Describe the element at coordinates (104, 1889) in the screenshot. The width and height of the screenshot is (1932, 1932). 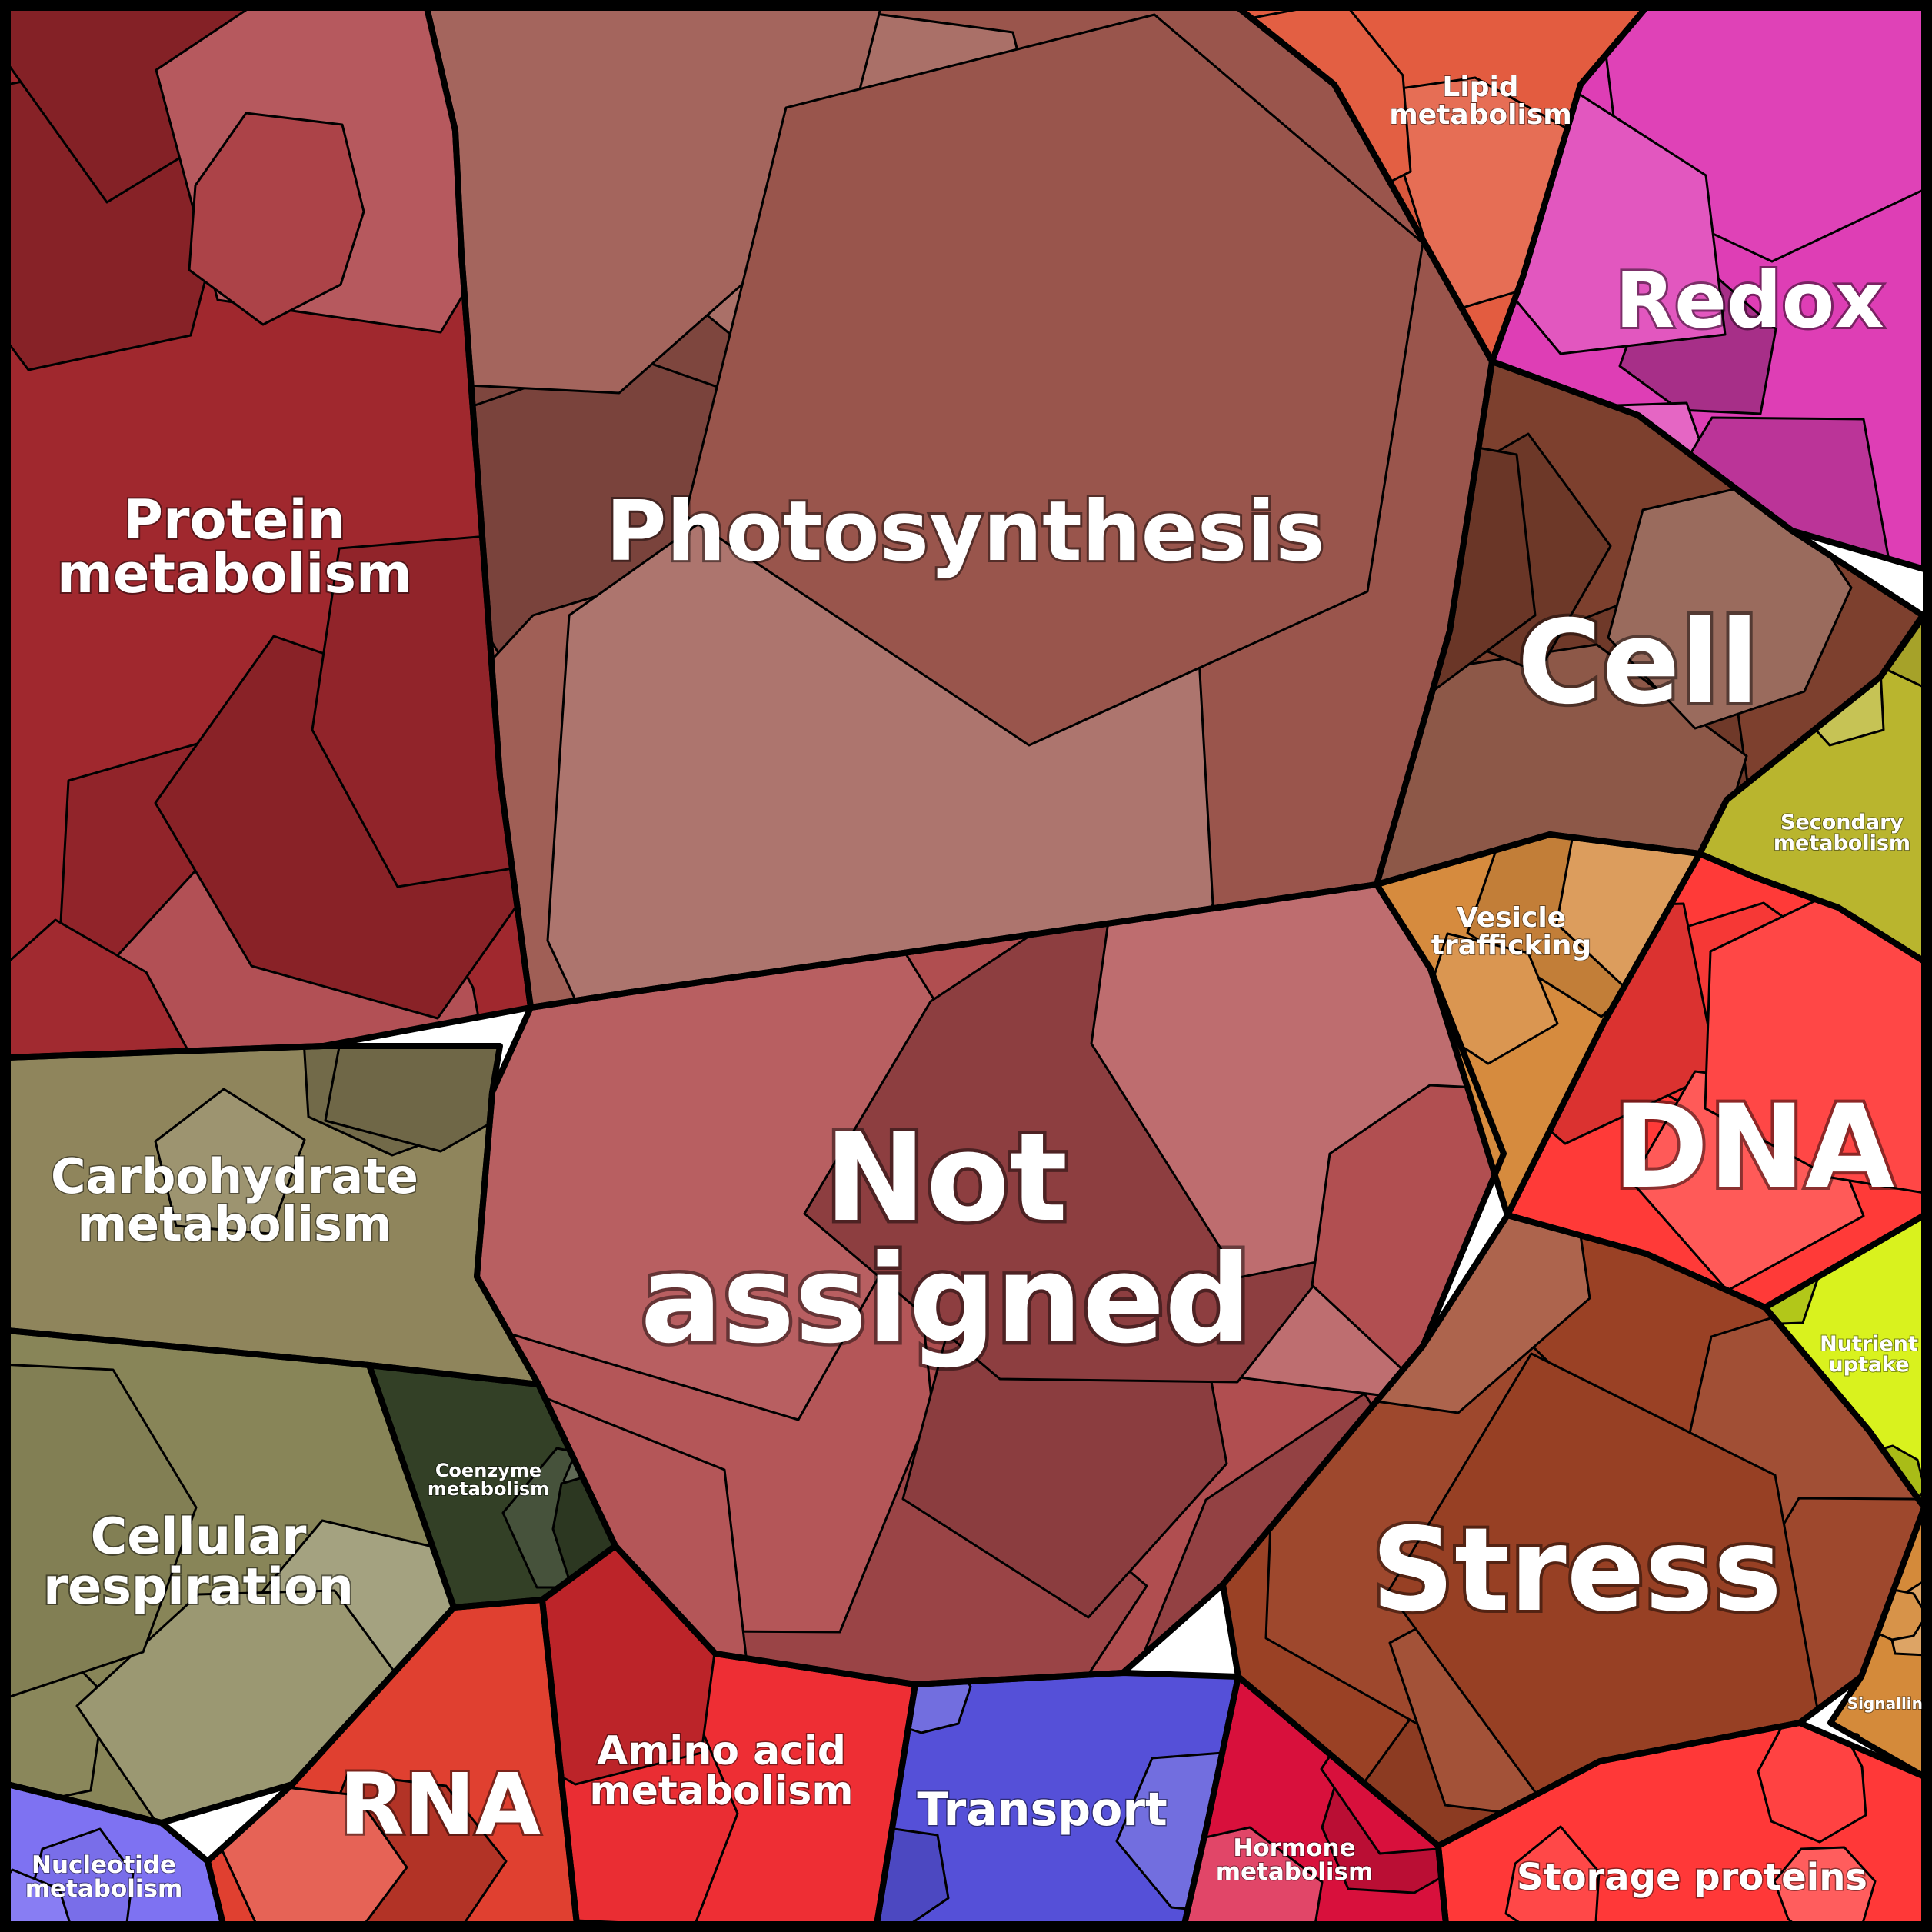
I see `nucleotide-metabolism-label-line: metabolism` at that location.